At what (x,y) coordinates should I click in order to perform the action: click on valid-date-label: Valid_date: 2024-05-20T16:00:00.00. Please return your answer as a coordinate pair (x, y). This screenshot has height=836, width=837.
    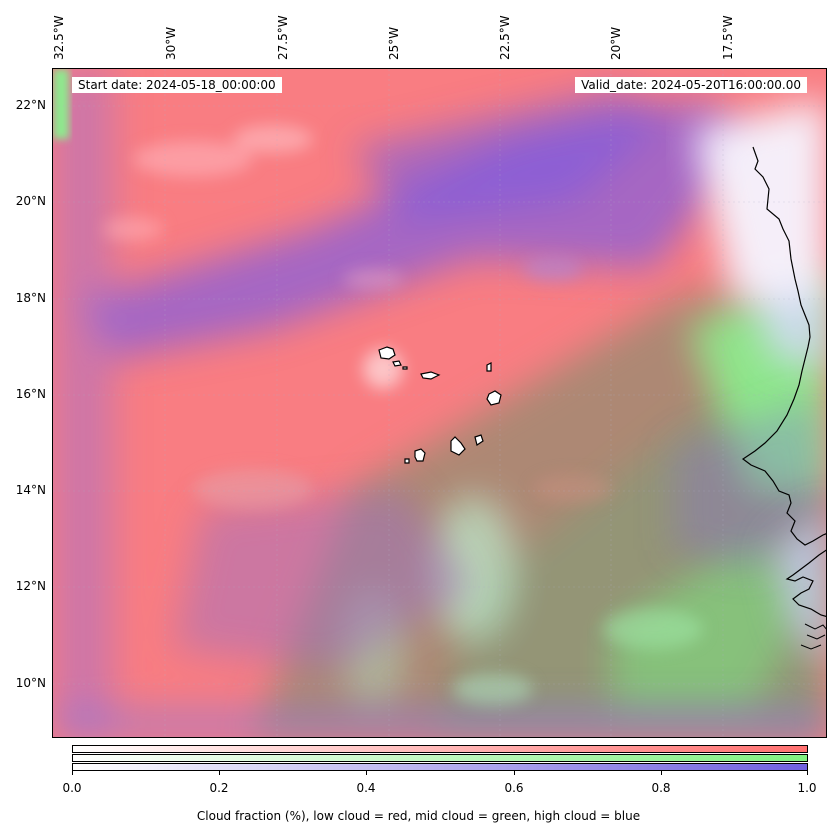
    Looking at the image, I should click on (691, 85).